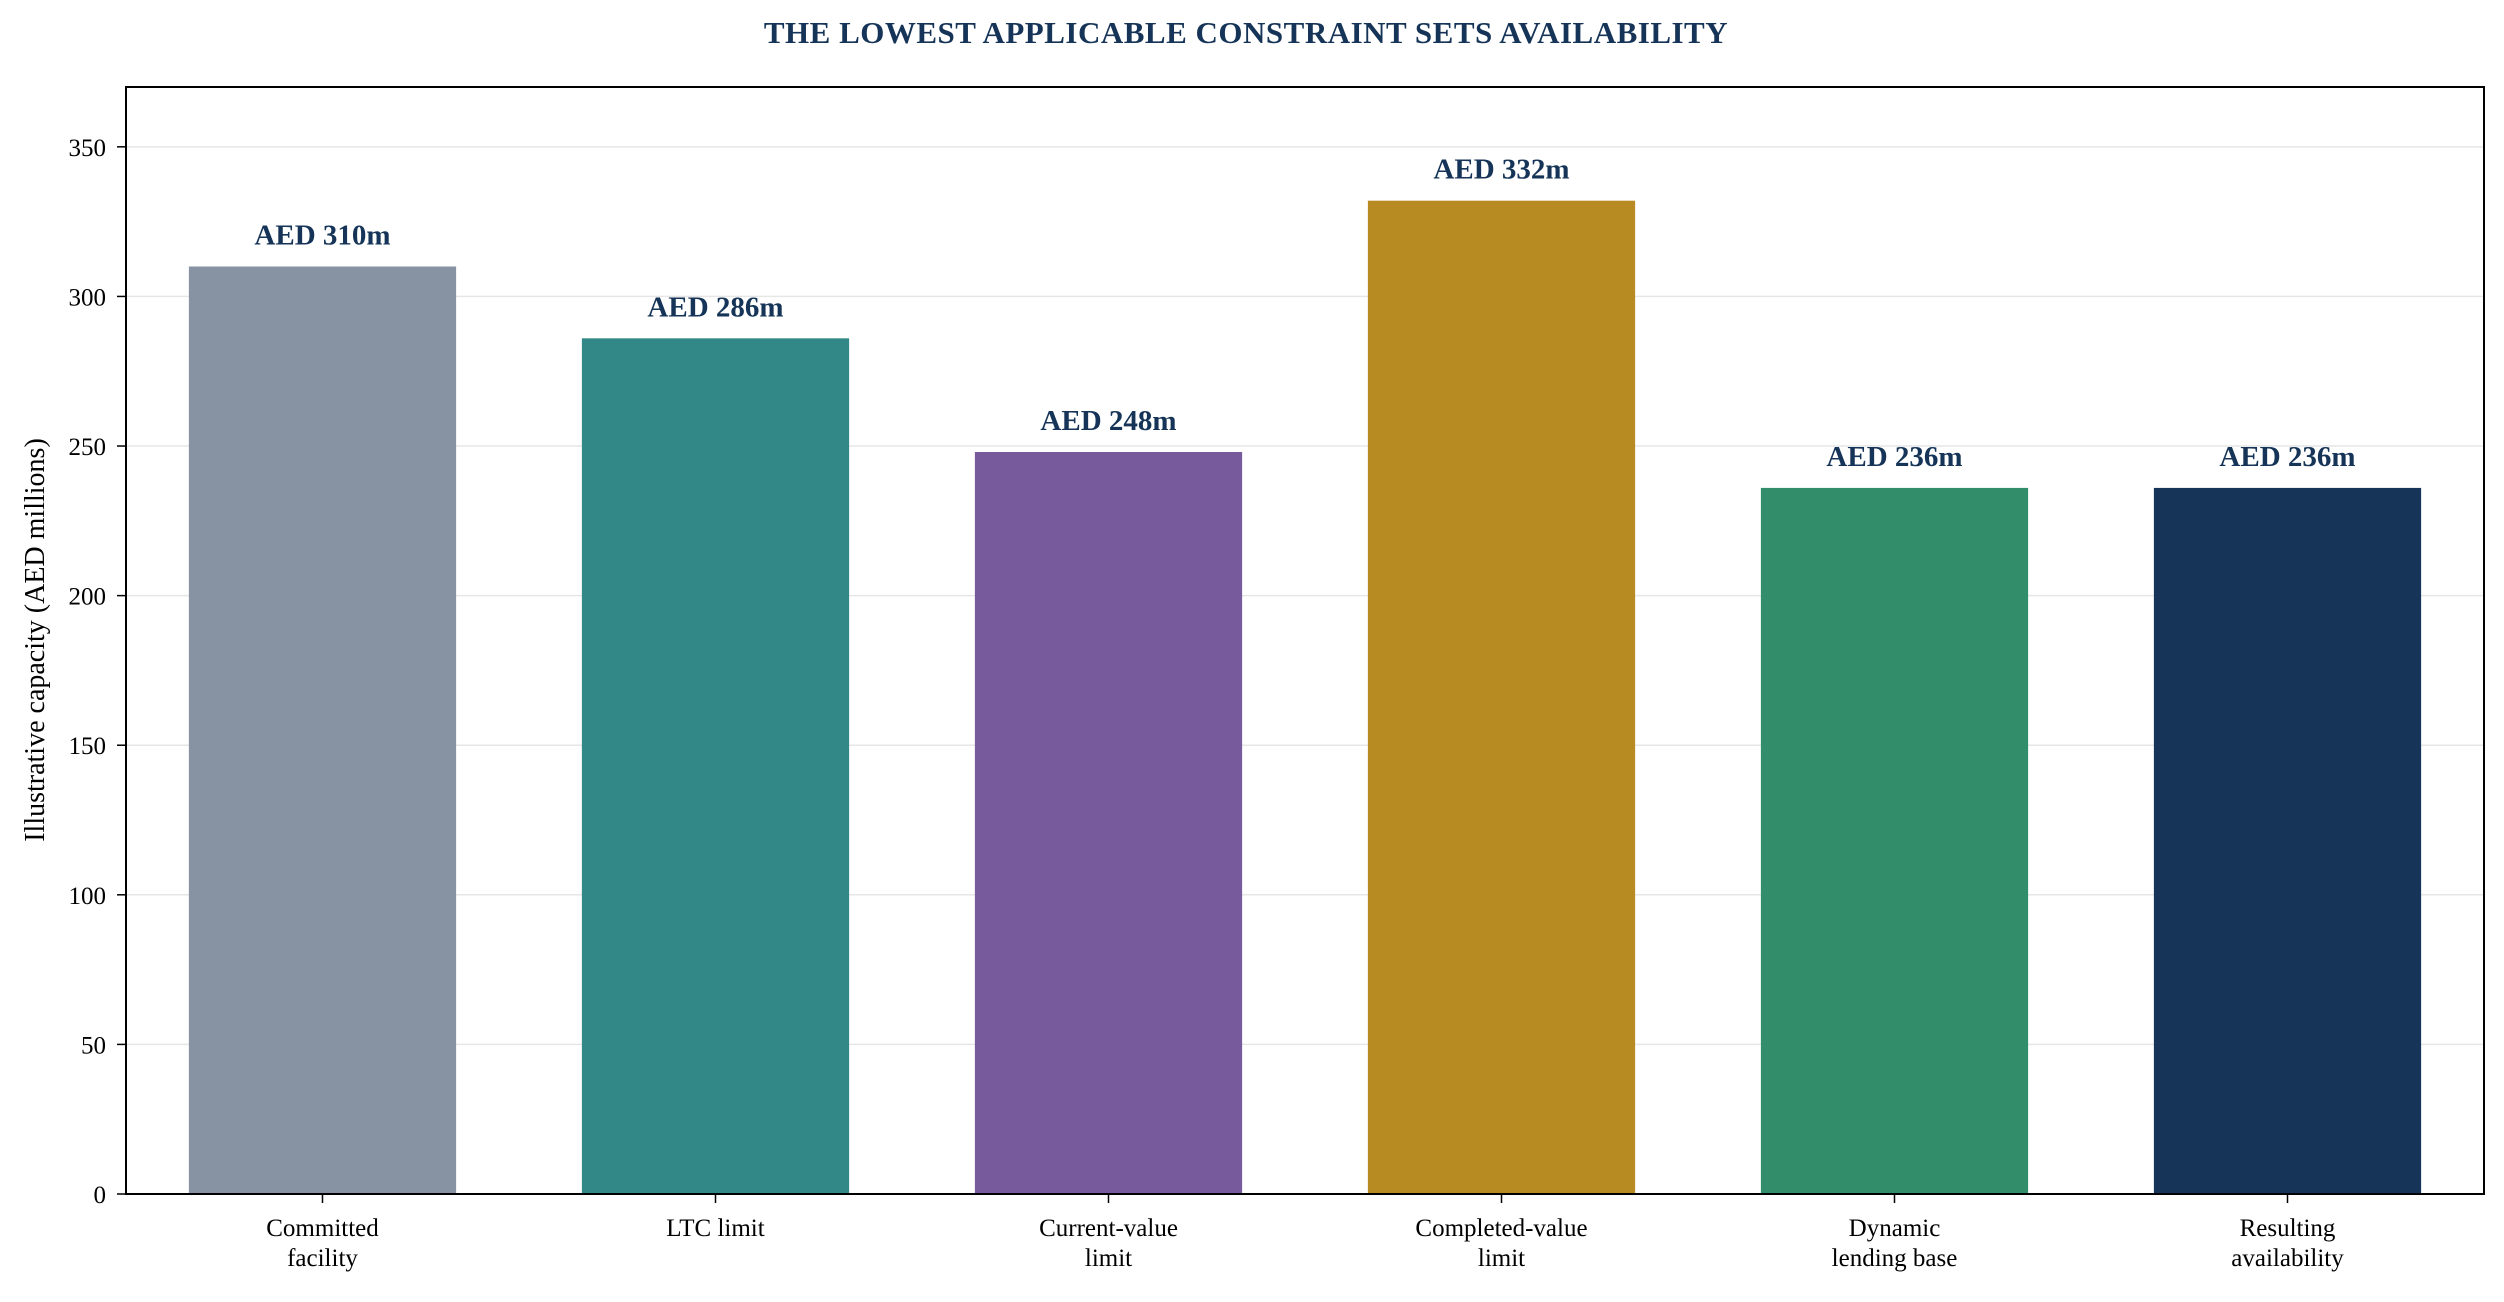 Image resolution: width=2504 pixels, height=1302 pixels. What do you see at coordinates (88, 148) in the screenshot?
I see `y-tick-label: 350` at bounding box center [88, 148].